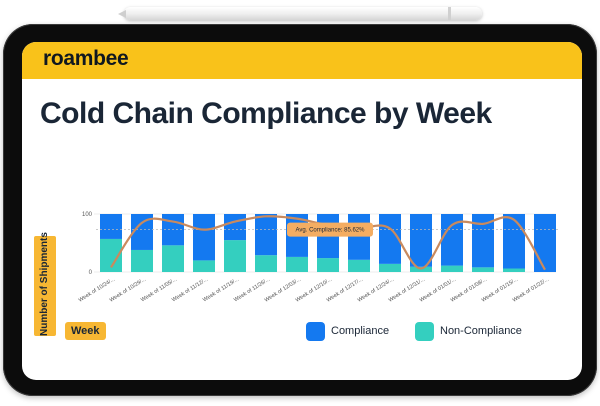  What do you see at coordinates (360, 331) in the screenshot?
I see `legend-label-compliance: Compliance` at bounding box center [360, 331].